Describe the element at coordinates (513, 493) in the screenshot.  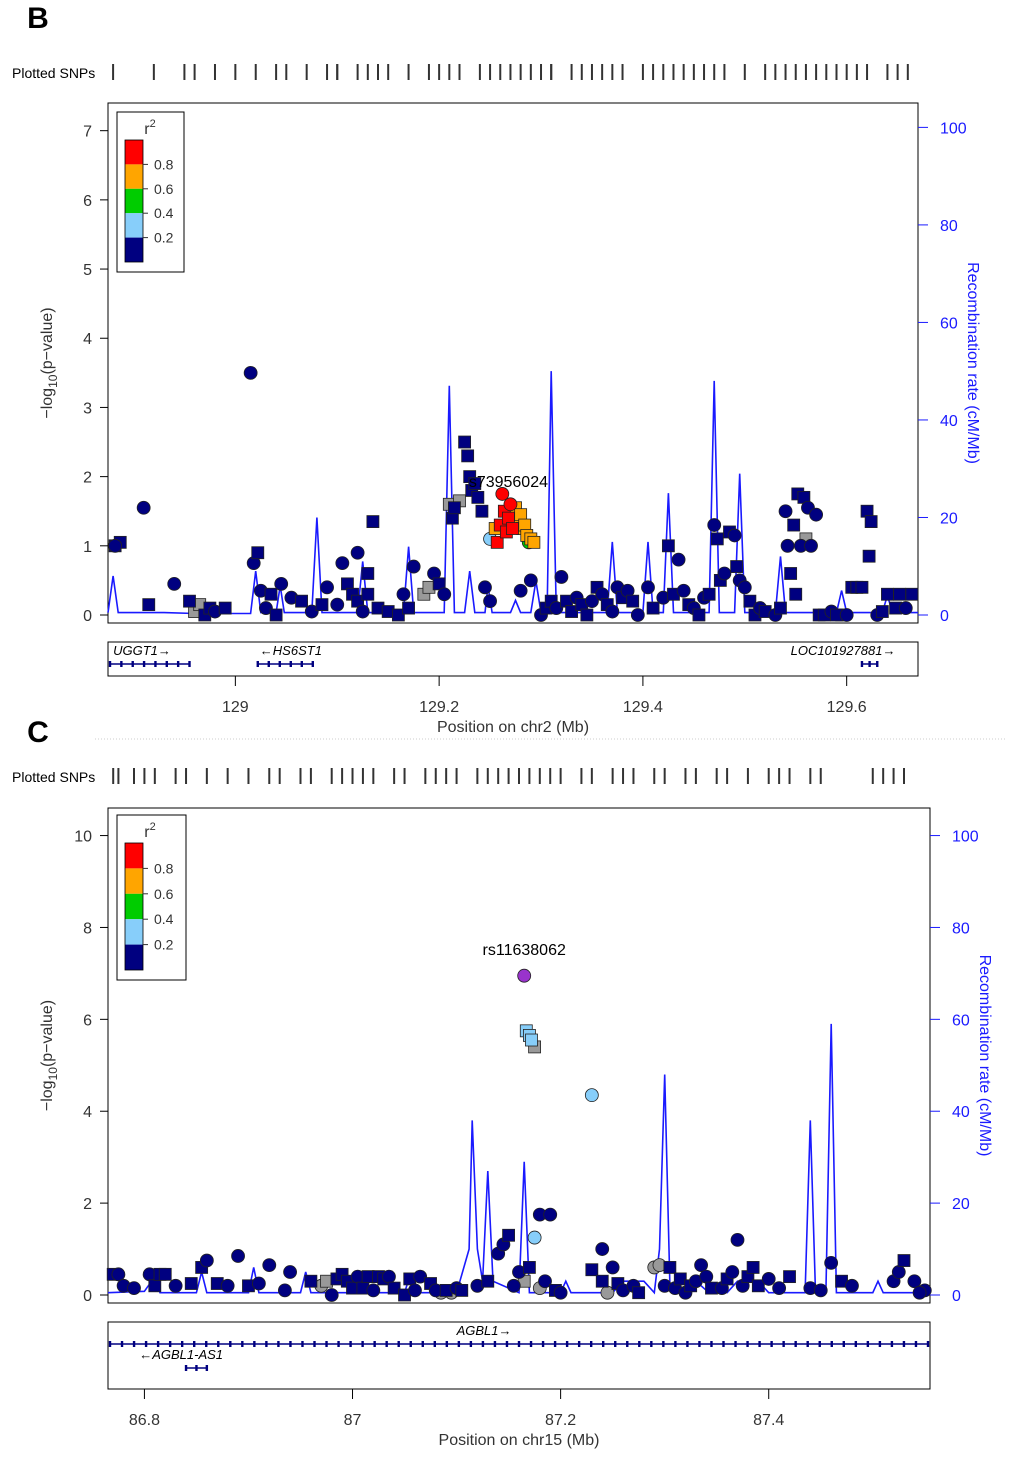
I see `snp-points` at that location.